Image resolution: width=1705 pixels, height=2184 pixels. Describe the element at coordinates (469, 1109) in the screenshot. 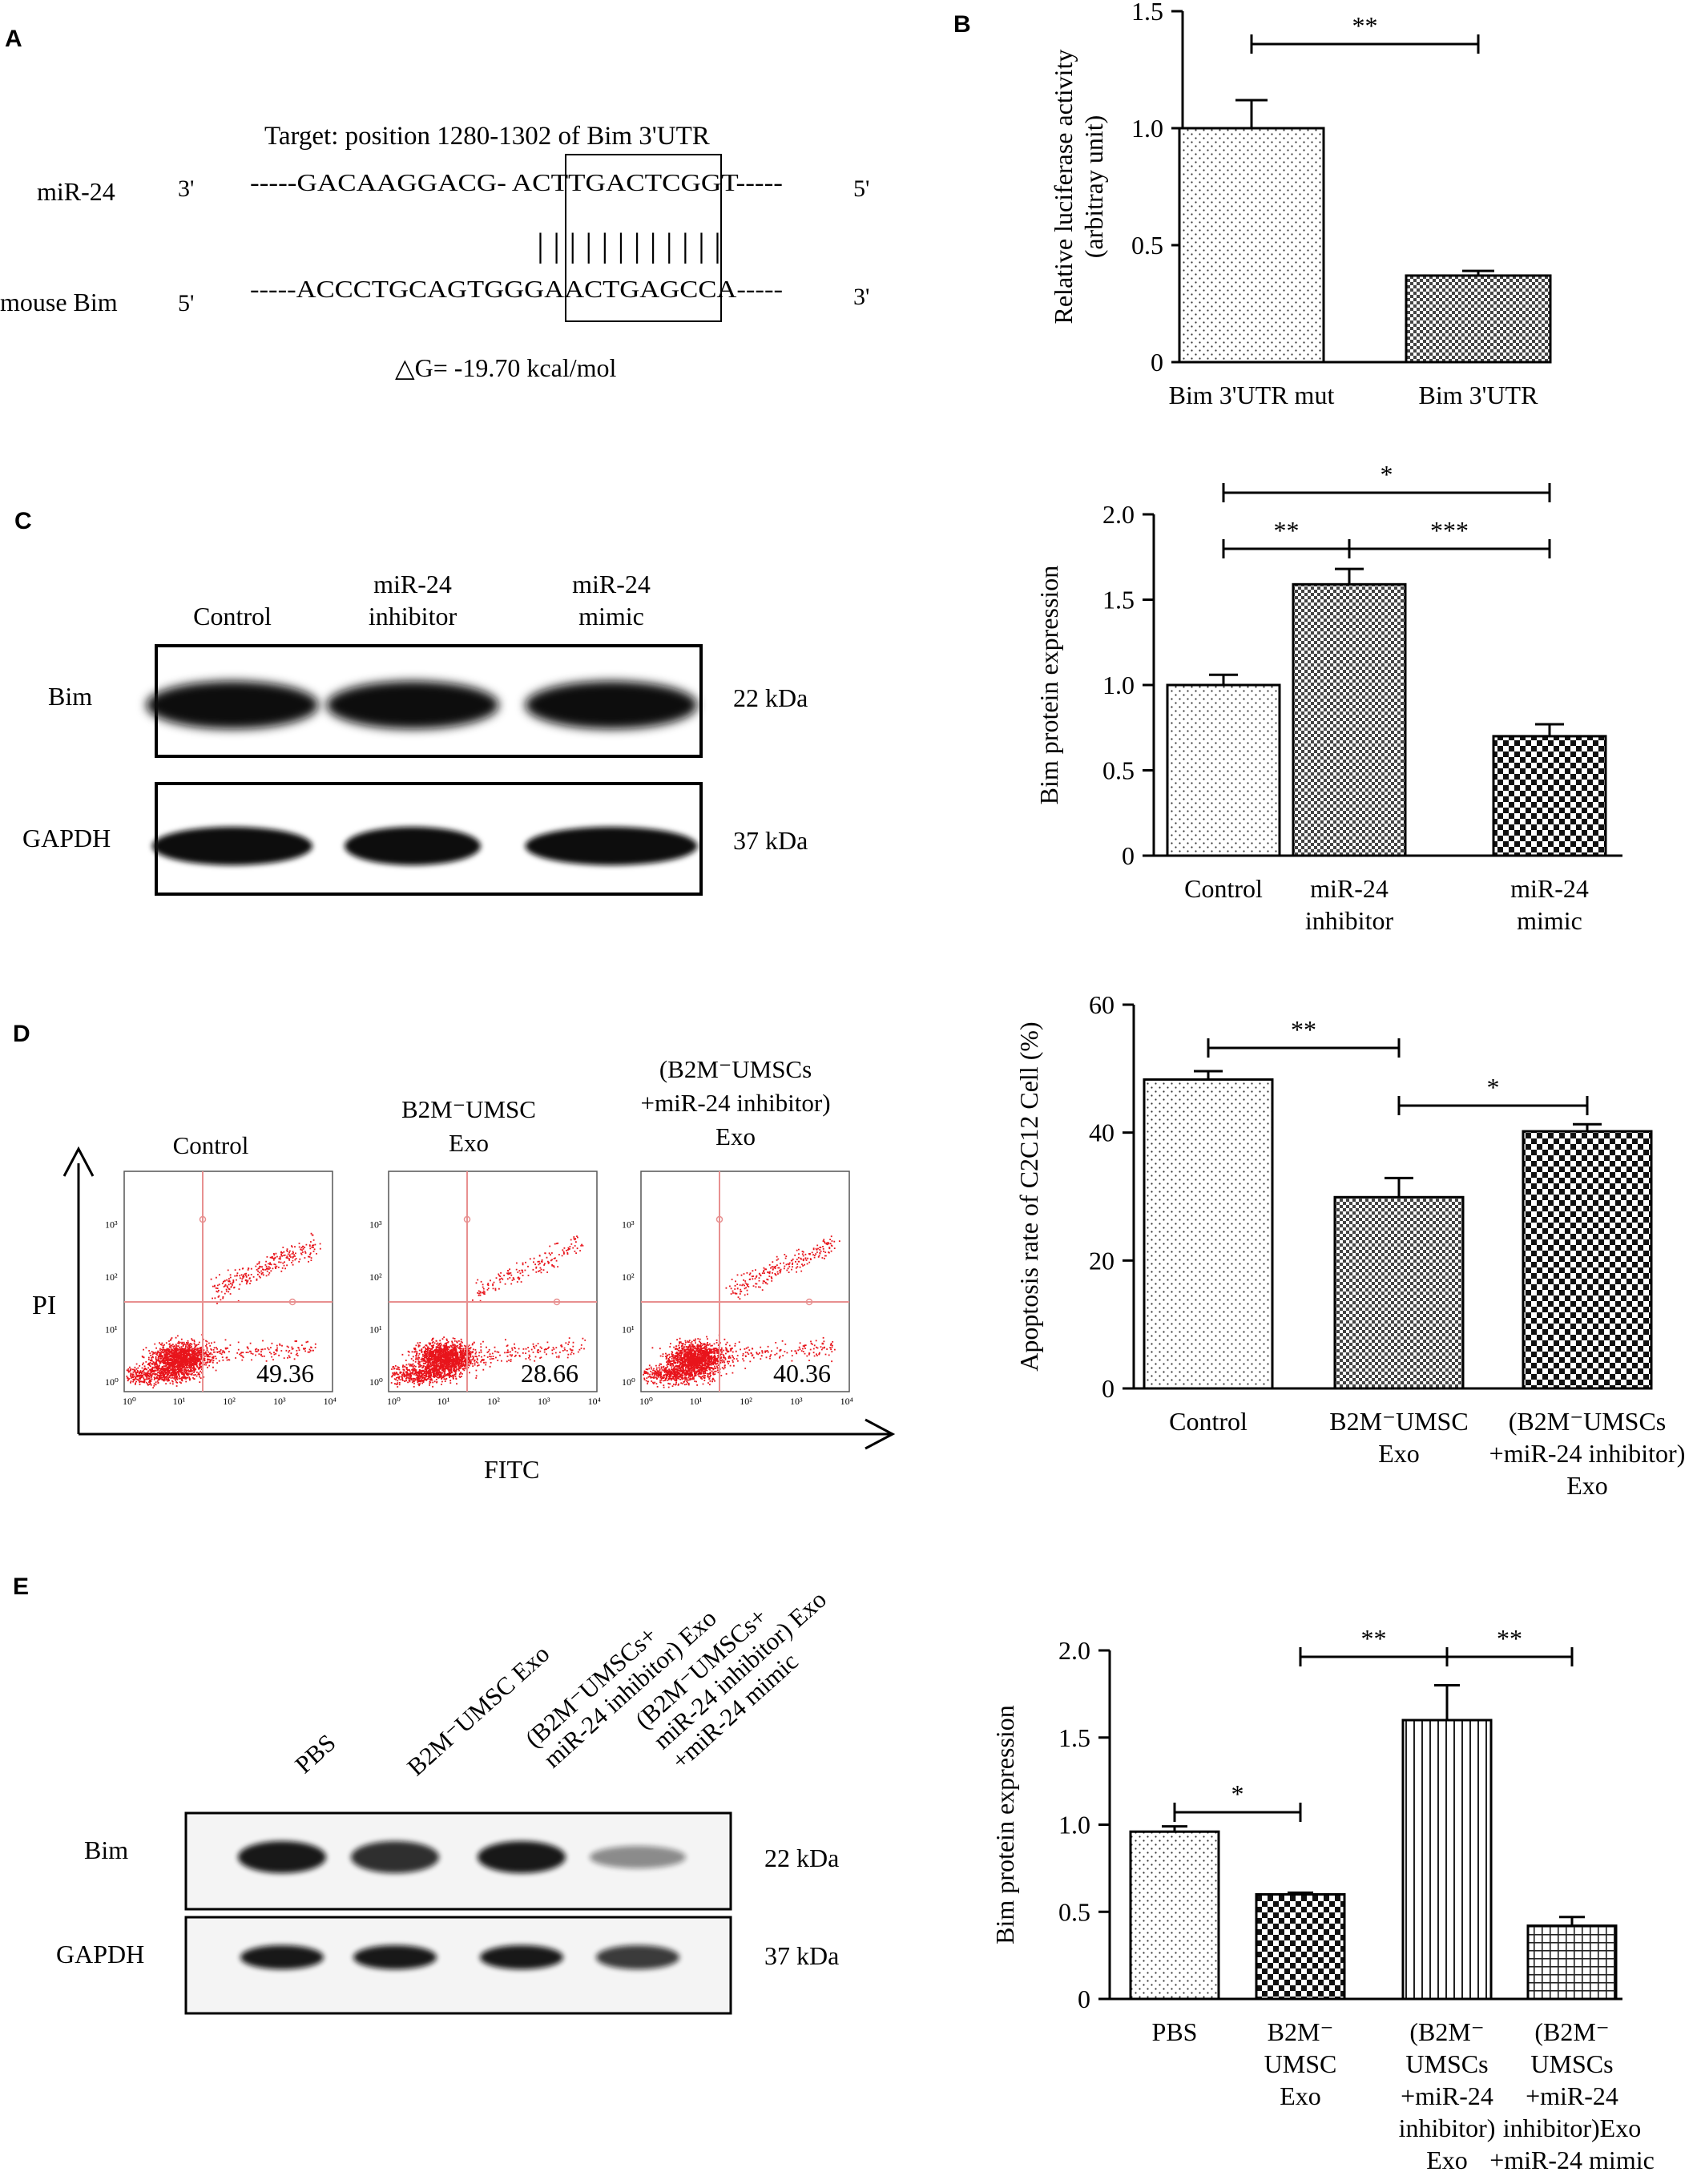

I see `flow-plot-title-line: B2M⁻UMSC` at that location.